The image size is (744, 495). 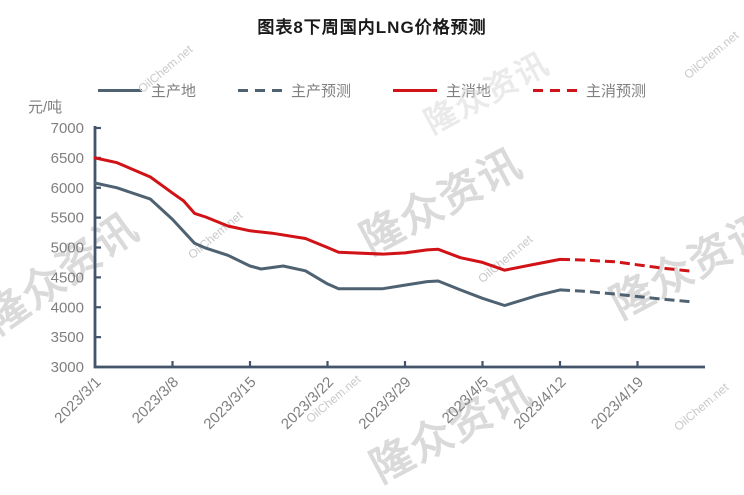 What do you see at coordinates (67, 158) in the screenshot?
I see `y-axis-label: 6500` at bounding box center [67, 158].